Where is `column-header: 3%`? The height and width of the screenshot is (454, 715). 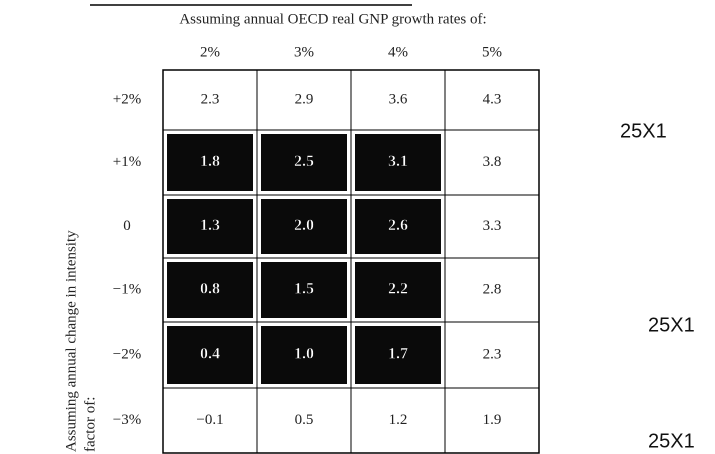
column-header: 3% is located at coordinates (304, 52).